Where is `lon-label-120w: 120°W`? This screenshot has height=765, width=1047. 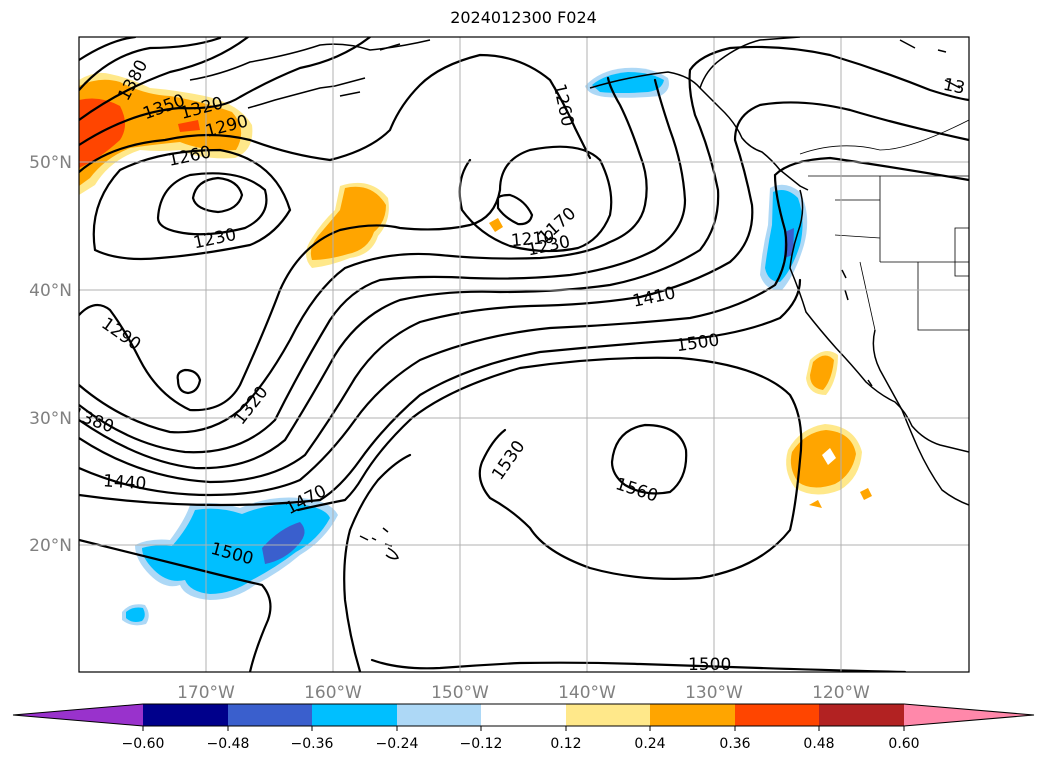
lon-label-120w: 120°W is located at coordinates (841, 693).